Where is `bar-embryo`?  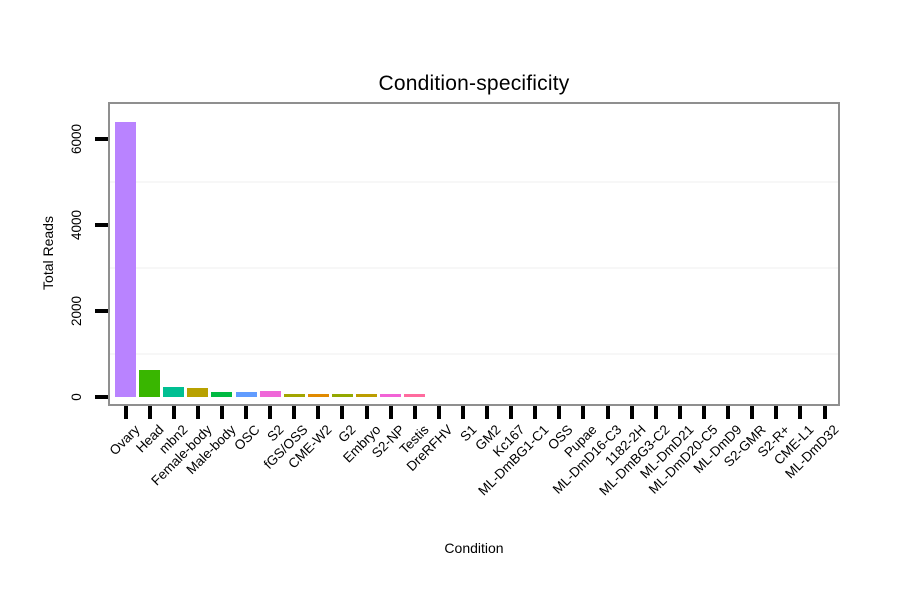 bar-embryo is located at coordinates (367, 395).